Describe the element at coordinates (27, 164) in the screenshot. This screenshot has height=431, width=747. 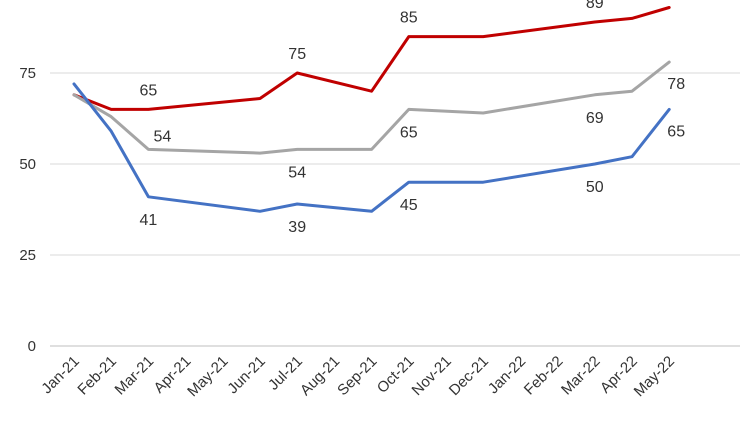
I see `y-tick-label: 50` at that location.